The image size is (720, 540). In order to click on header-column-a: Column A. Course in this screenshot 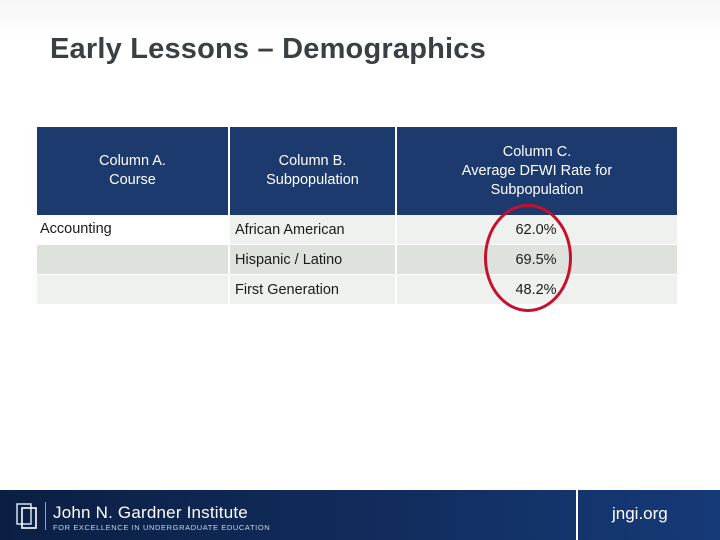, I will do `click(133, 171)`.